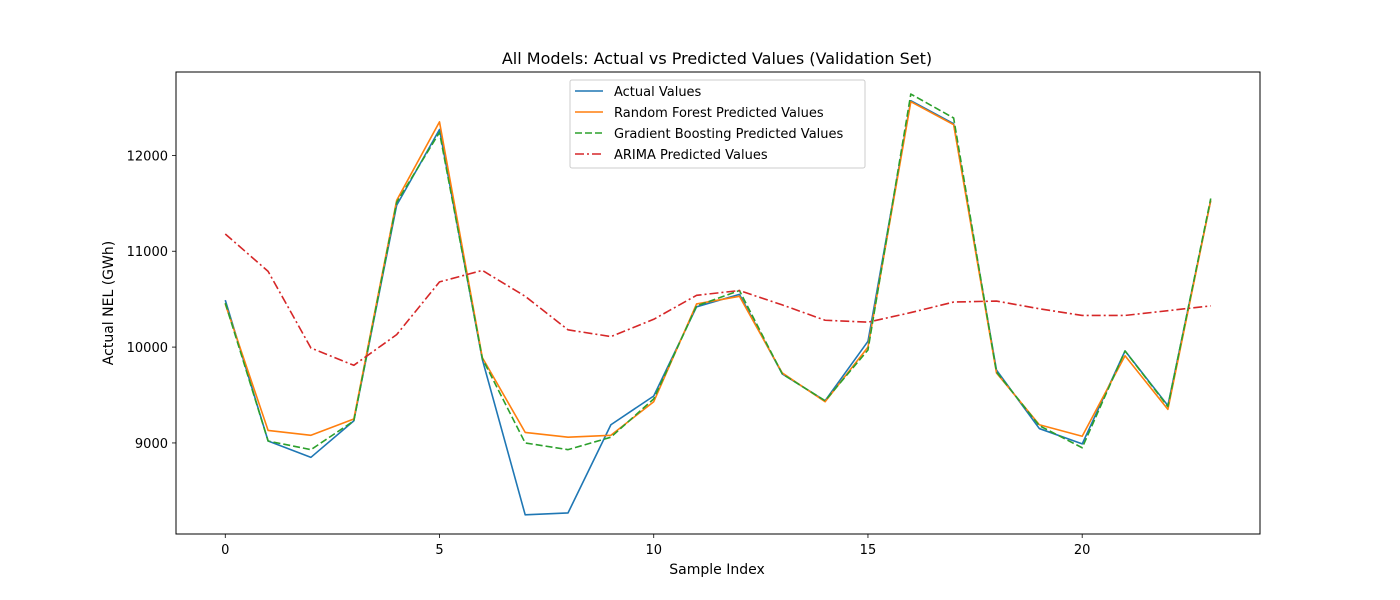 Image resolution: width=1400 pixels, height=600 pixels. Describe the element at coordinates (1082, 550) in the screenshot. I see `x-tick-label: 20` at that location.